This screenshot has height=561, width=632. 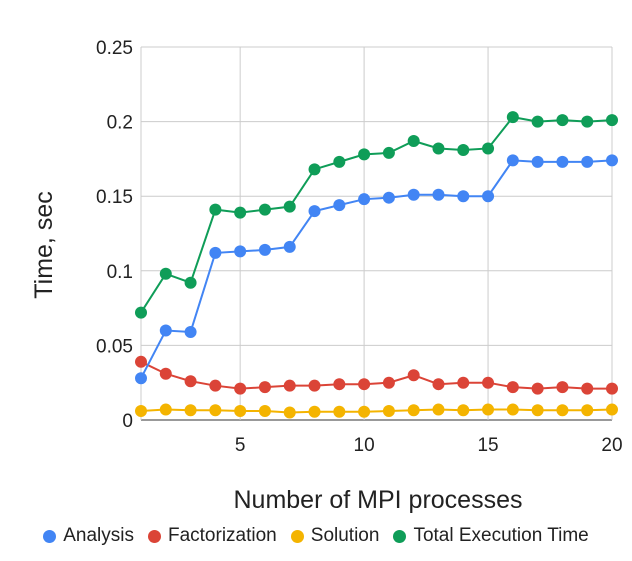 What do you see at coordinates (378, 500) in the screenshot?
I see `x-axis-label: Number of MPI processes` at bounding box center [378, 500].